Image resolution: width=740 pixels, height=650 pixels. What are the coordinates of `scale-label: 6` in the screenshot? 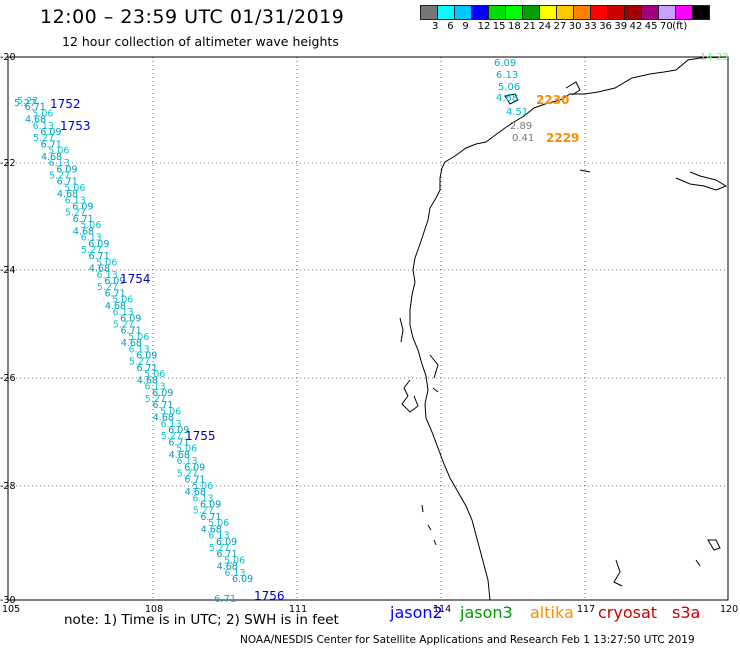 It's located at (450, 26).